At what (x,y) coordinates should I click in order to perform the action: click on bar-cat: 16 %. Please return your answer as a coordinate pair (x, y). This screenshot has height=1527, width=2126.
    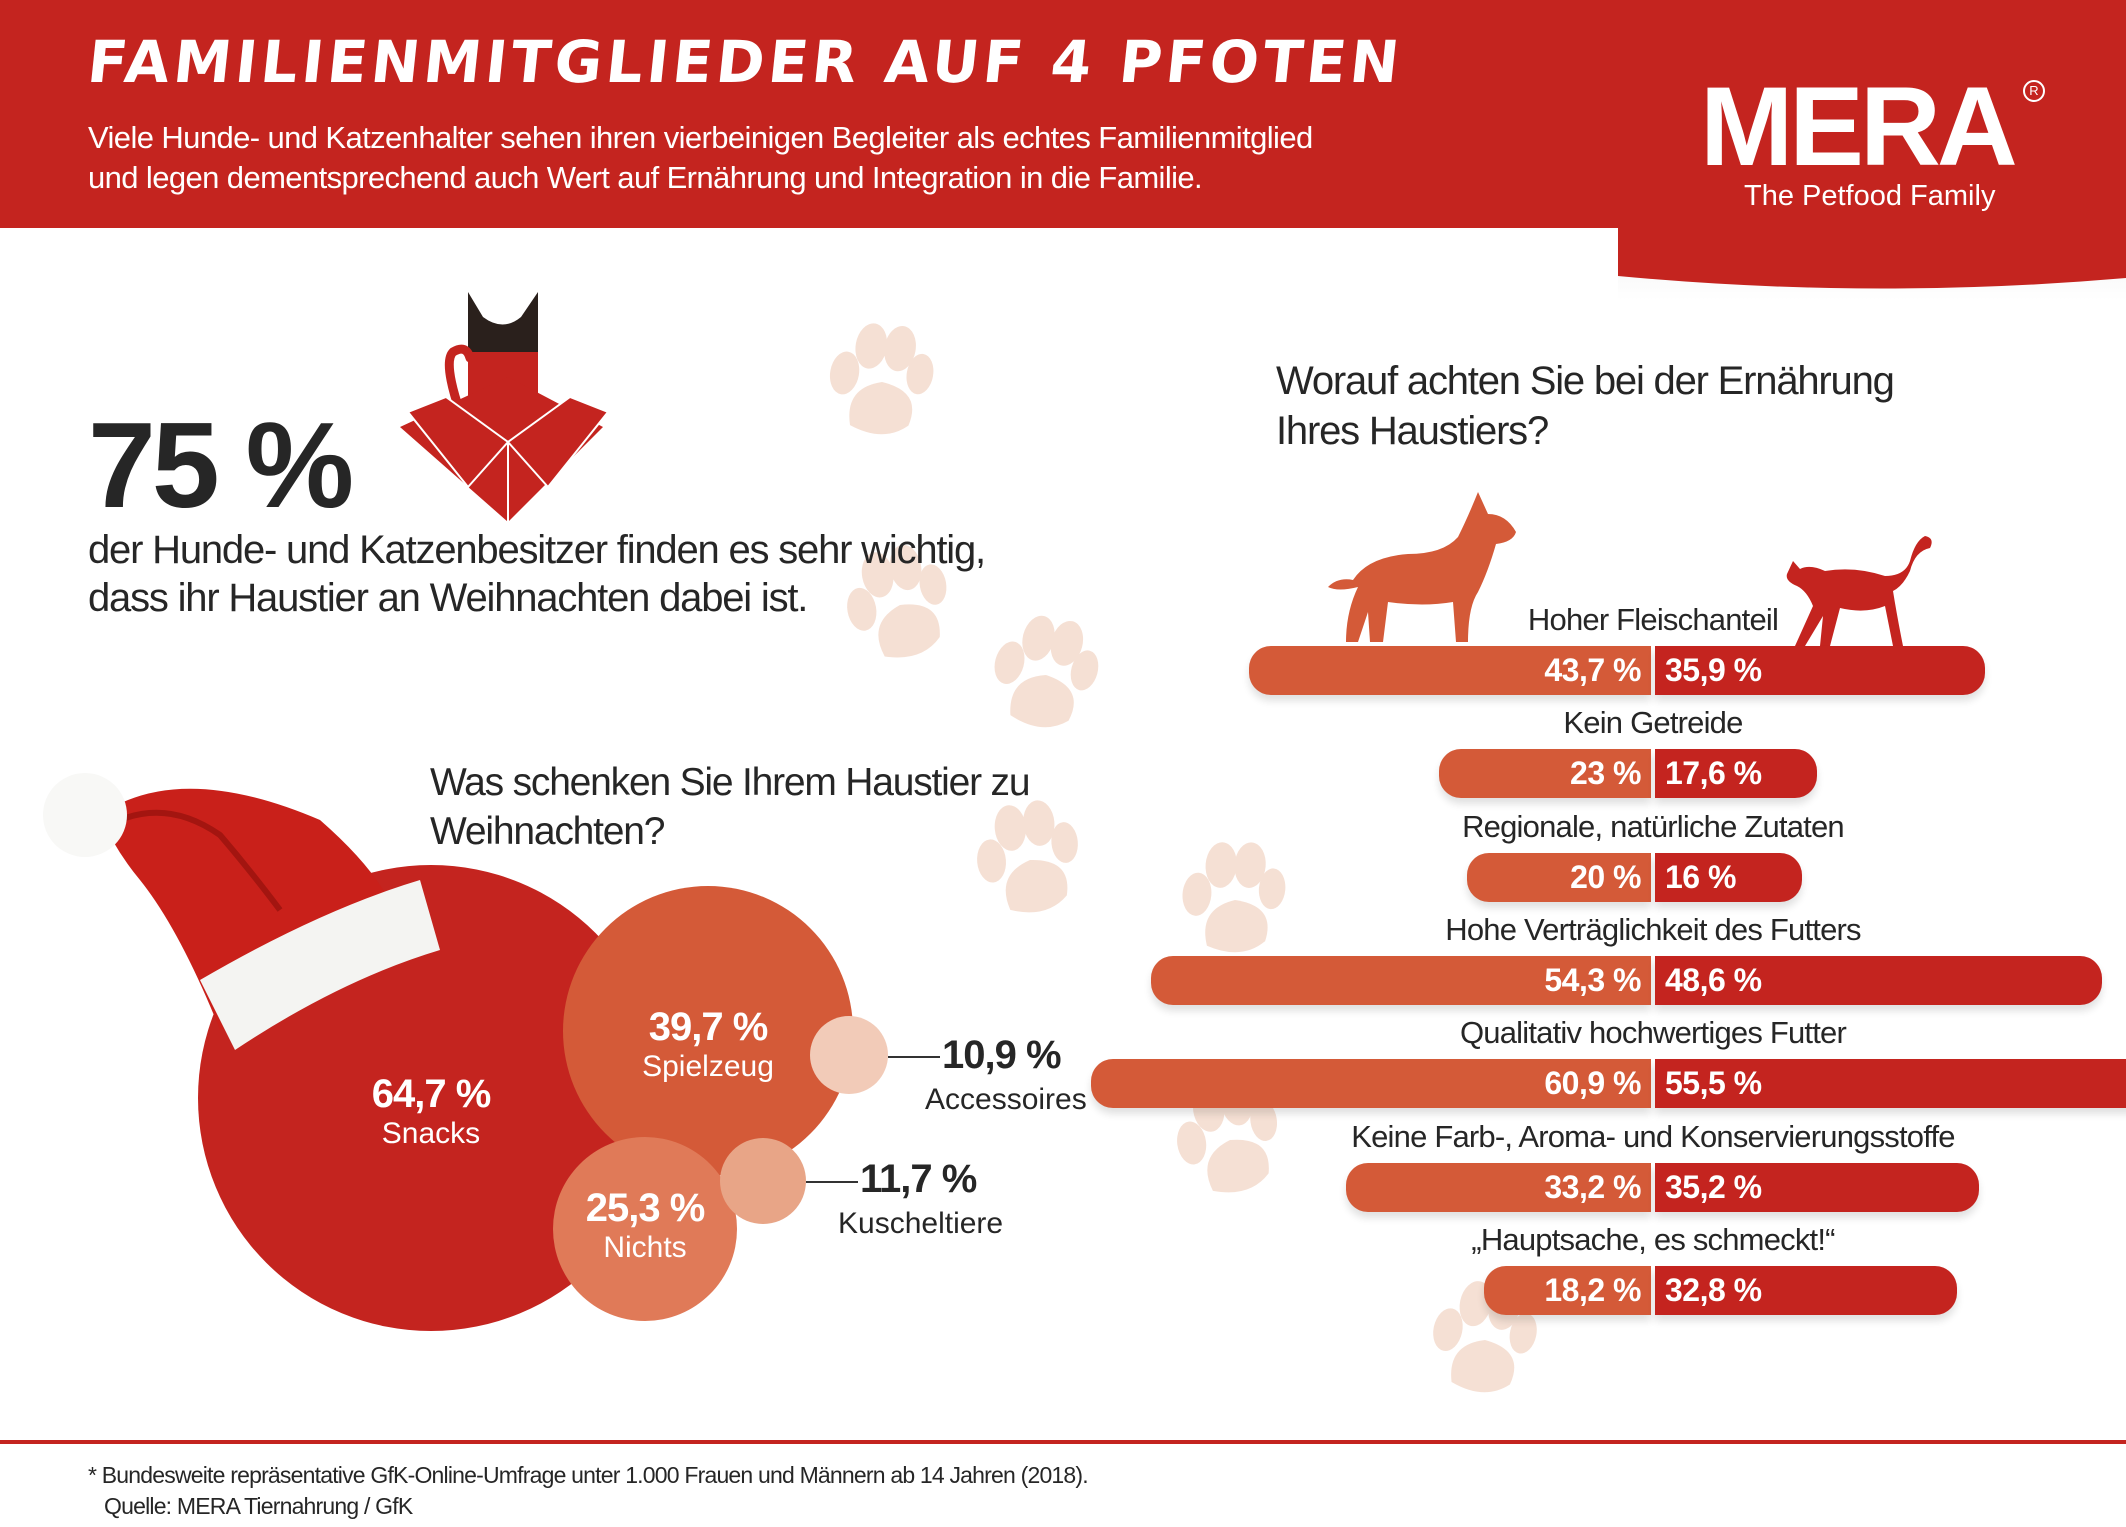
    Looking at the image, I should click on (1729, 877).